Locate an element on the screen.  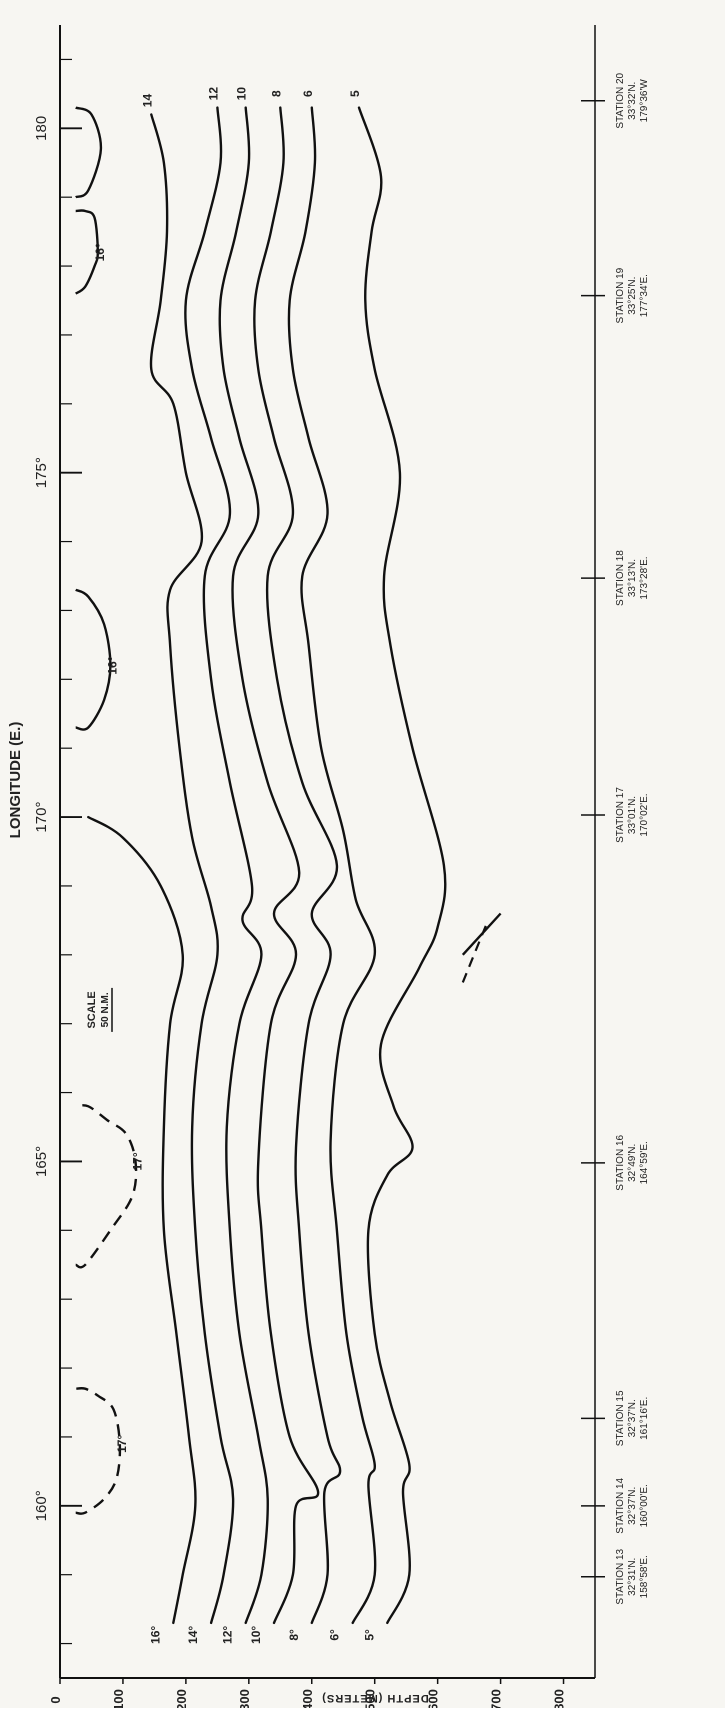
isotherm-top-label: 6 is located at coordinates (308, 93).